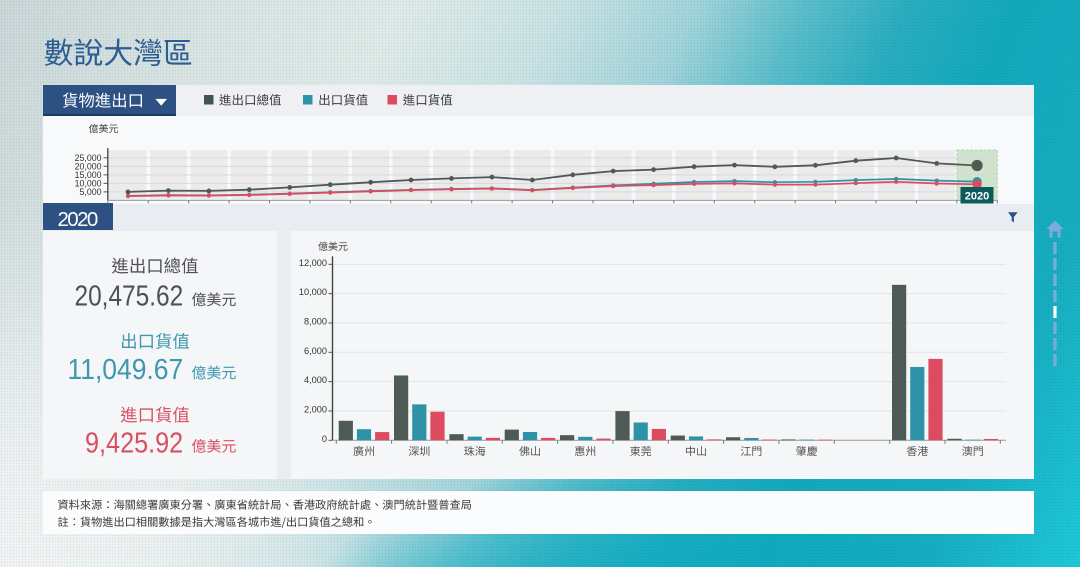 This screenshot has width=1080, height=567. I want to click on svg-text: 4,000, so click(315, 380).